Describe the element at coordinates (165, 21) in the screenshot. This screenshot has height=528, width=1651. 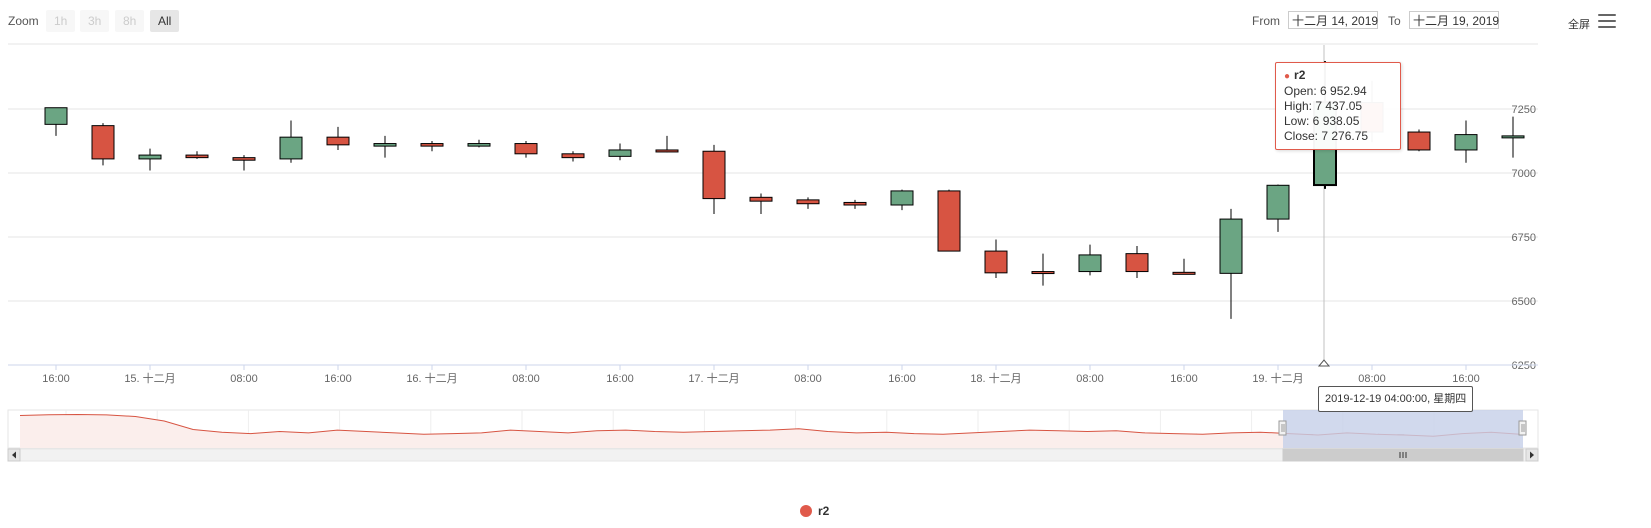
I see `zoom-all-button: All` at that location.